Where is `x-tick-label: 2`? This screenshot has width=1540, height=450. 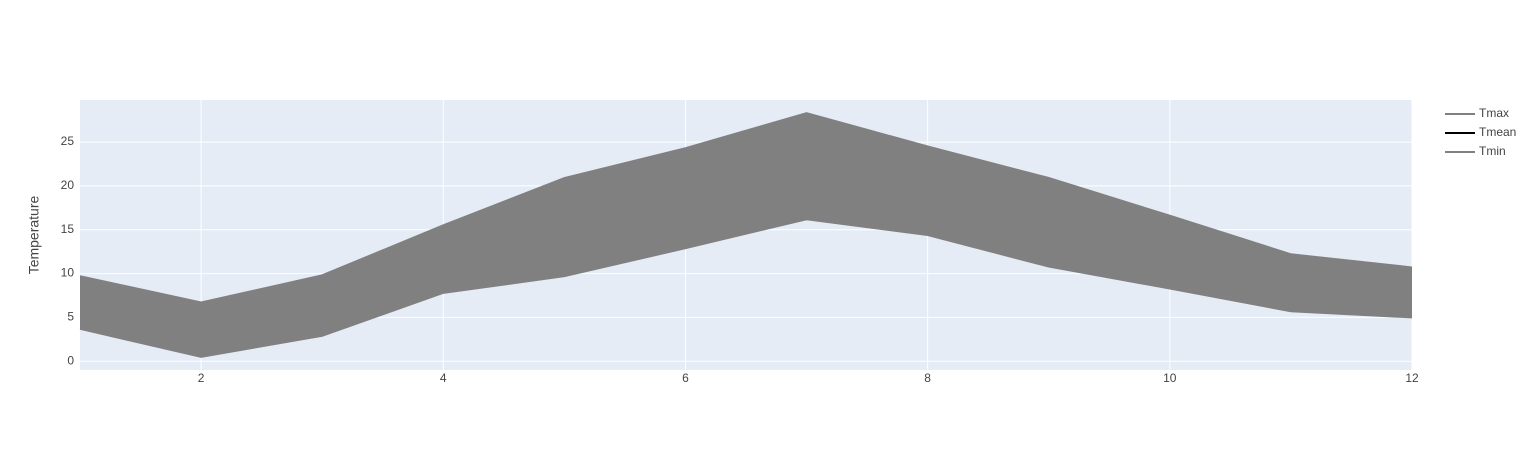 x-tick-label: 2 is located at coordinates (201, 378).